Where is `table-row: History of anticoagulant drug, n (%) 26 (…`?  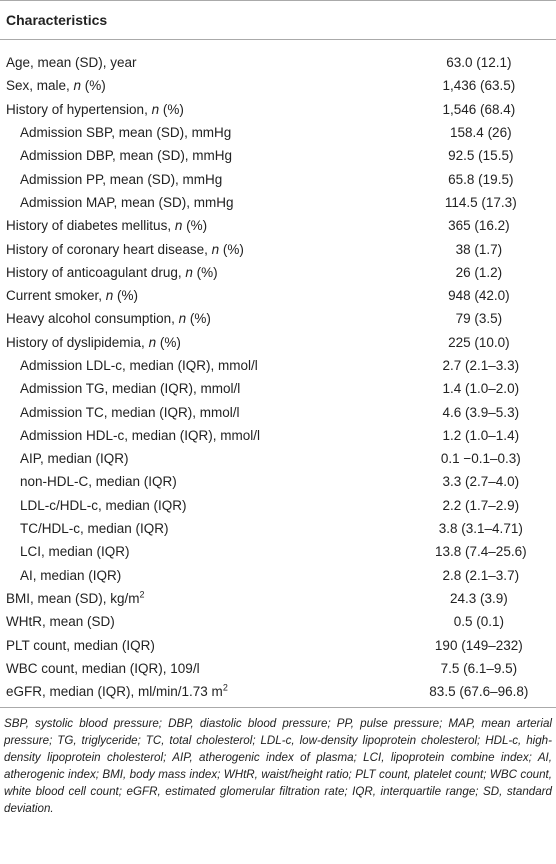 table-row: History of anticoagulant drug, n (%) 26 (… is located at coordinates (278, 272).